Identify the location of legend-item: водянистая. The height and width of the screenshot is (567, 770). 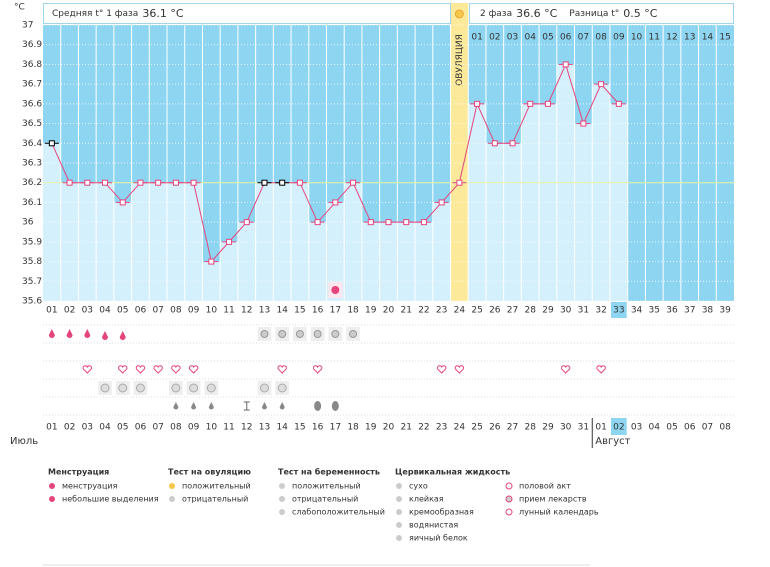
(433, 525).